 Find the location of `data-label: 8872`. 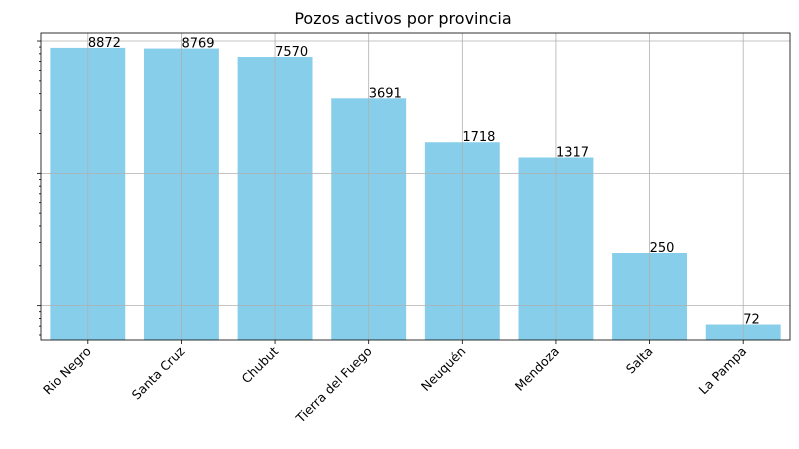

data-label: 8872 is located at coordinates (104, 43).